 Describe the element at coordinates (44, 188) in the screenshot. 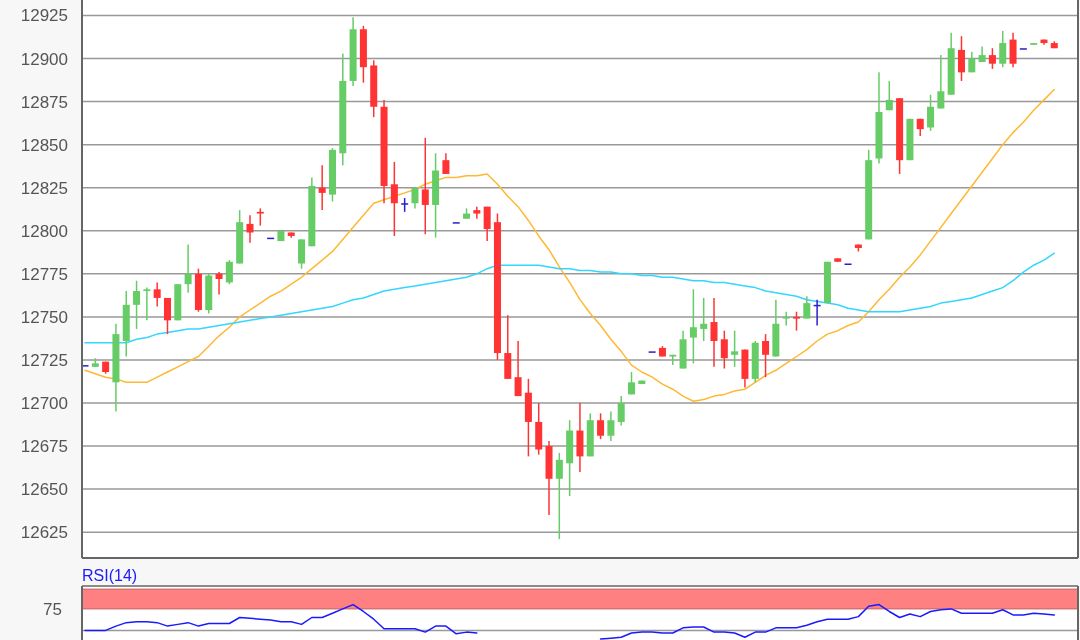

I see `y-tick-label: 12825` at that location.